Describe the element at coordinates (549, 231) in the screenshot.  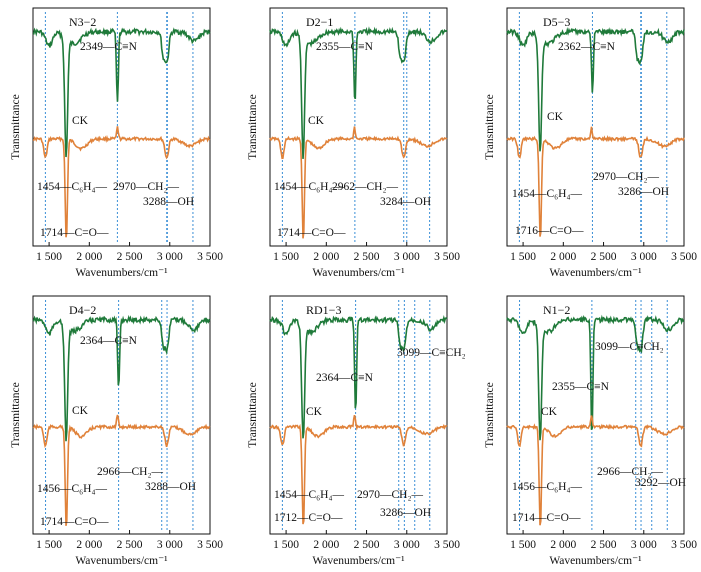
I see `peak-label: 1716—C=O—` at that location.